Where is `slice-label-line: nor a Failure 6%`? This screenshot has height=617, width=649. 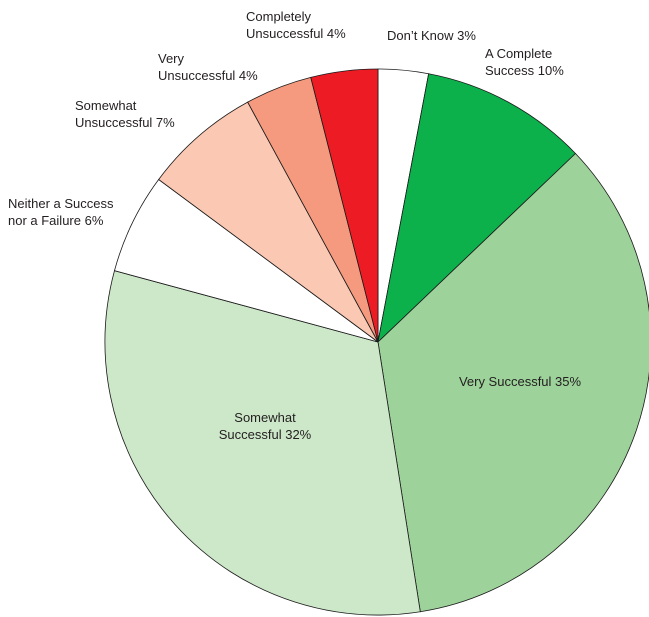 slice-label-line: nor a Failure 6% is located at coordinates (56, 220).